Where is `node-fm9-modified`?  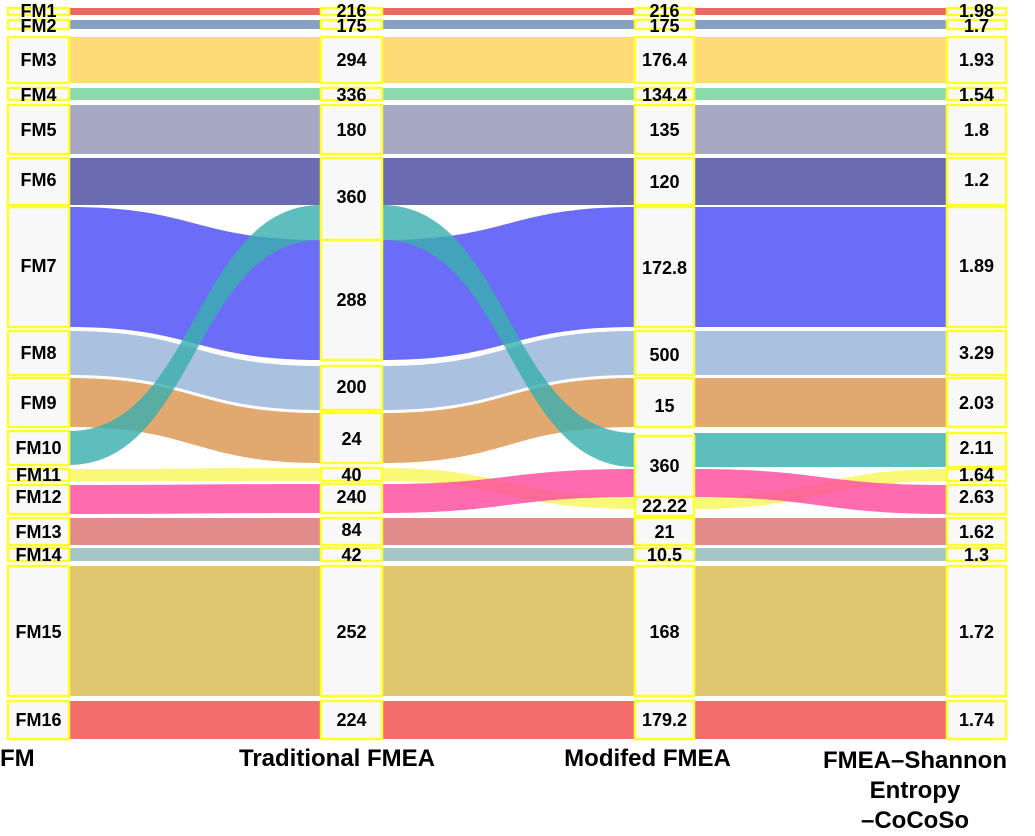
node-fm9-modified is located at coordinates (664, 402).